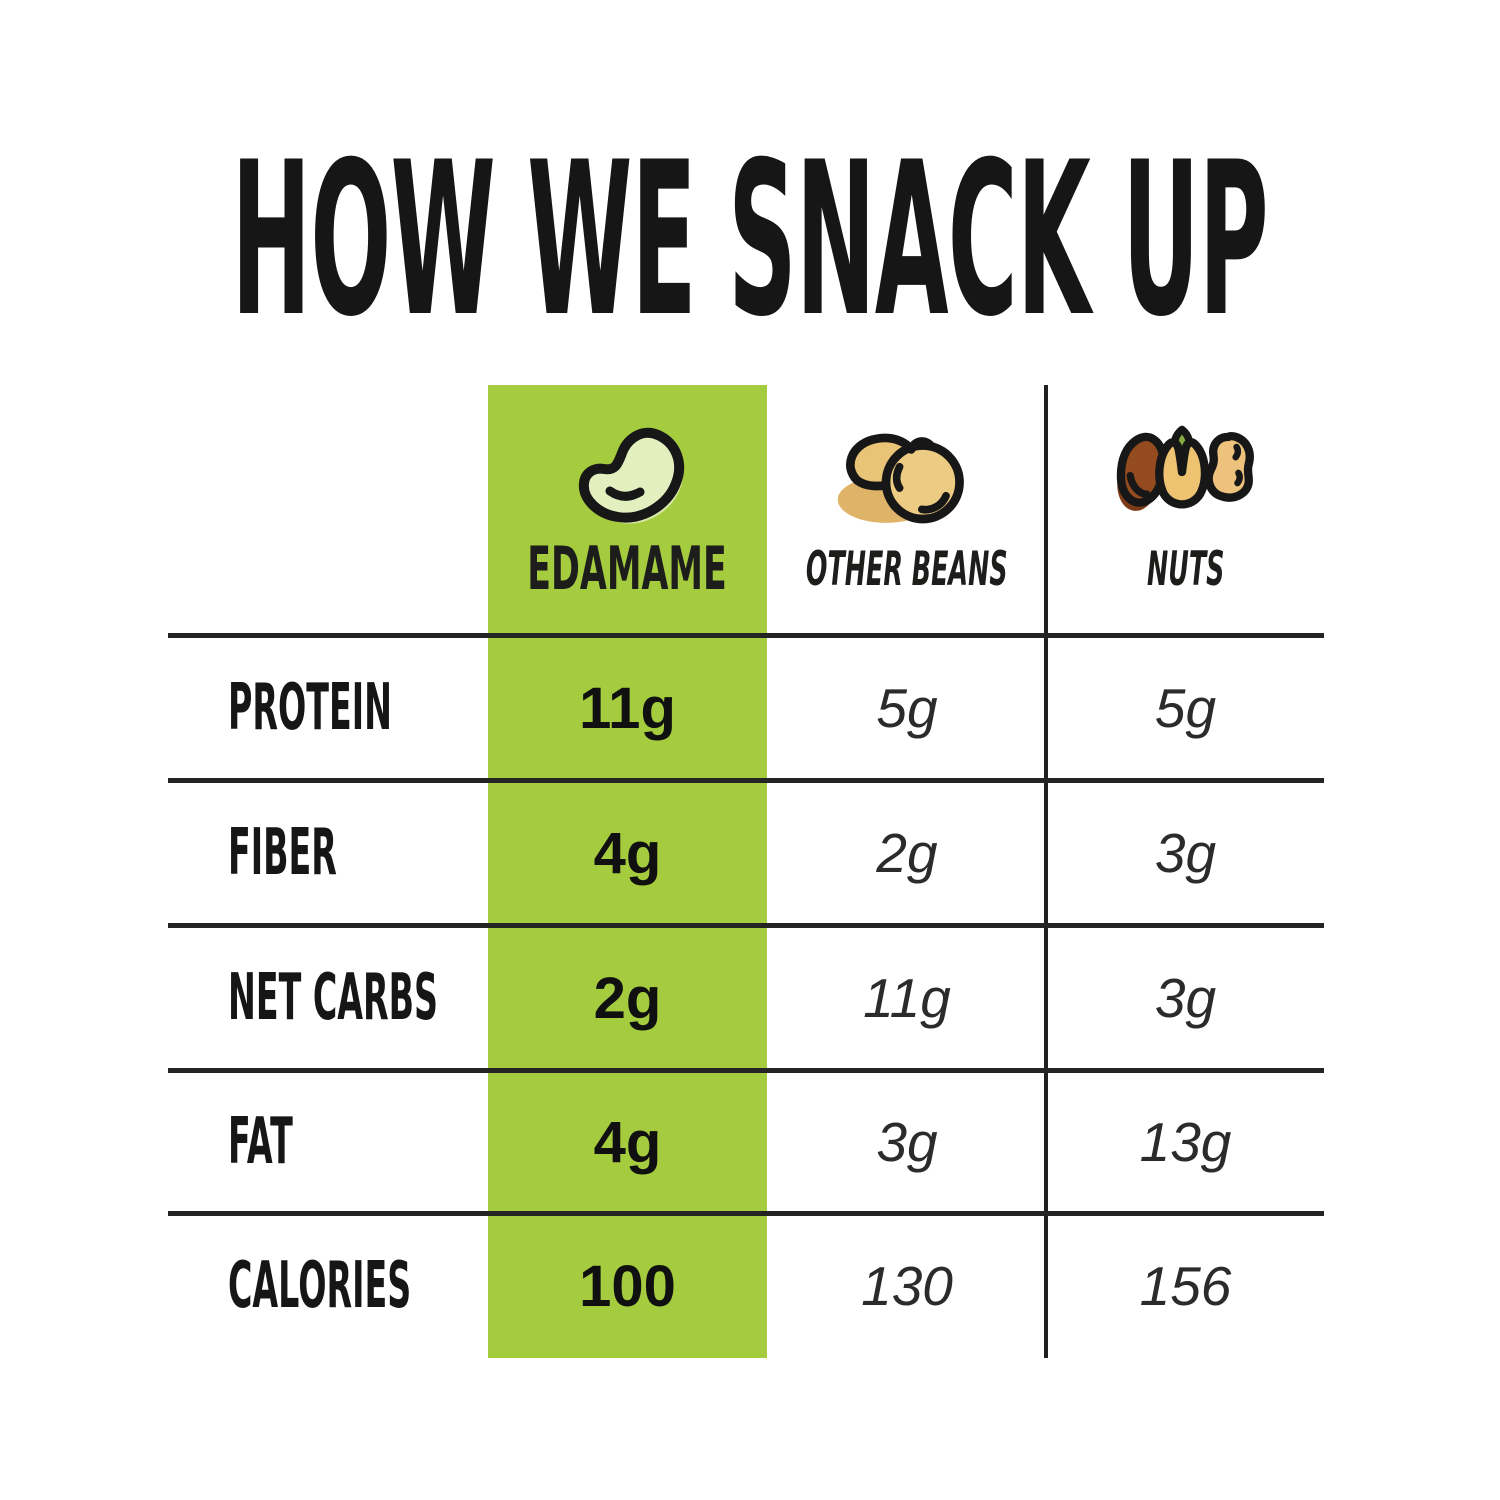  What do you see at coordinates (1185, 1142) in the screenshot?
I see `value-nuts: 13g` at bounding box center [1185, 1142].